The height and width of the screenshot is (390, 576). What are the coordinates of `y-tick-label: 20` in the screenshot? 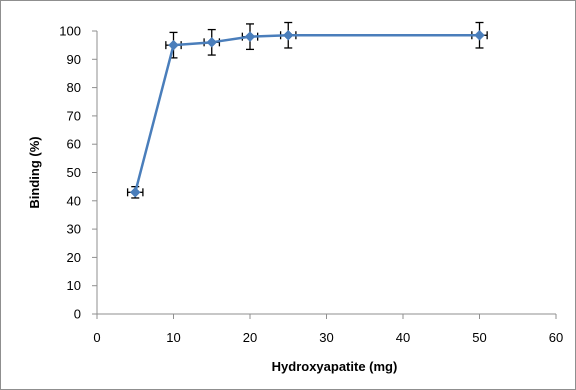 It's located at (74, 257).